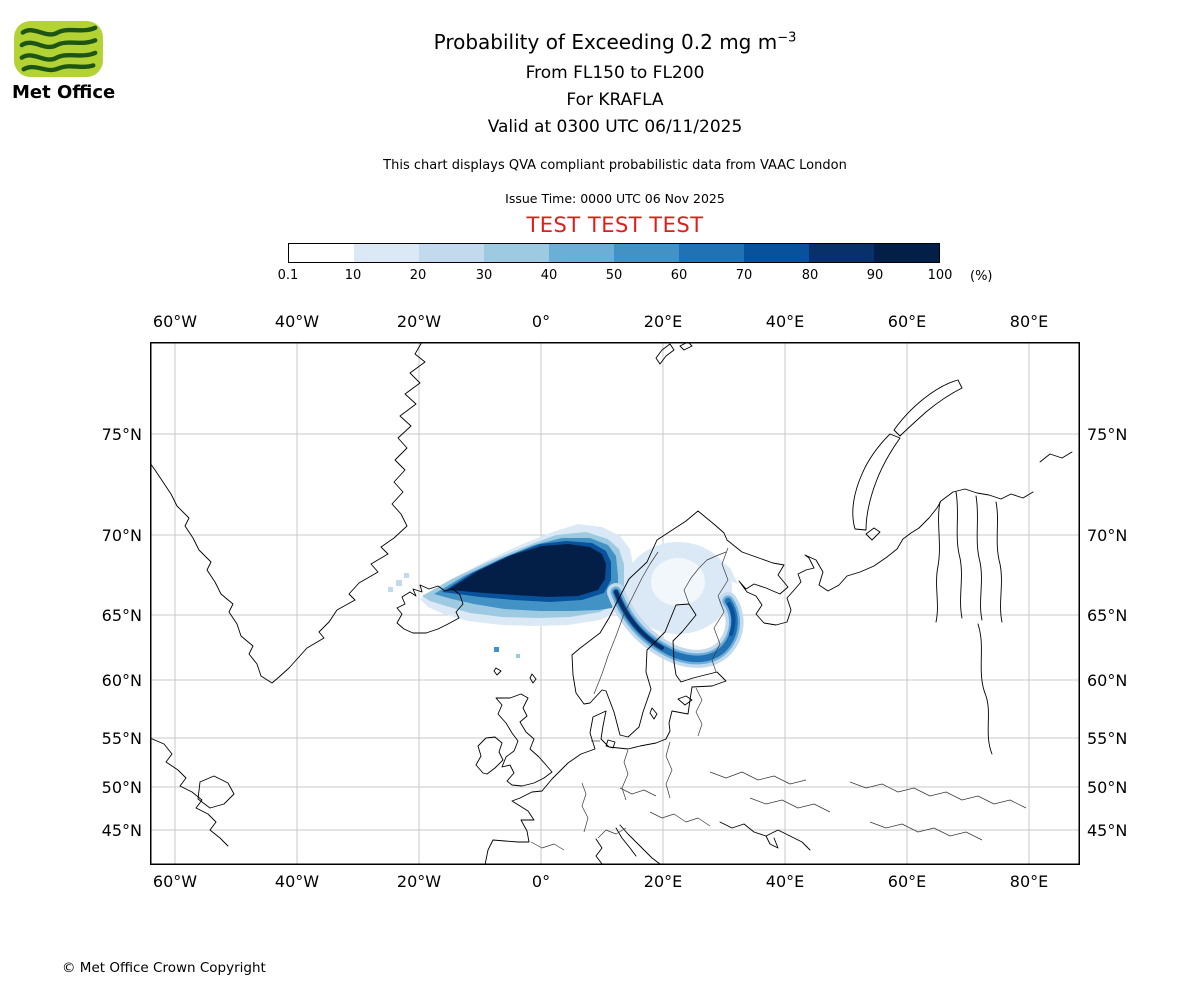 The image size is (1200, 1000). I want to click on colorbar-tick-label: 20, so click(418, 275).